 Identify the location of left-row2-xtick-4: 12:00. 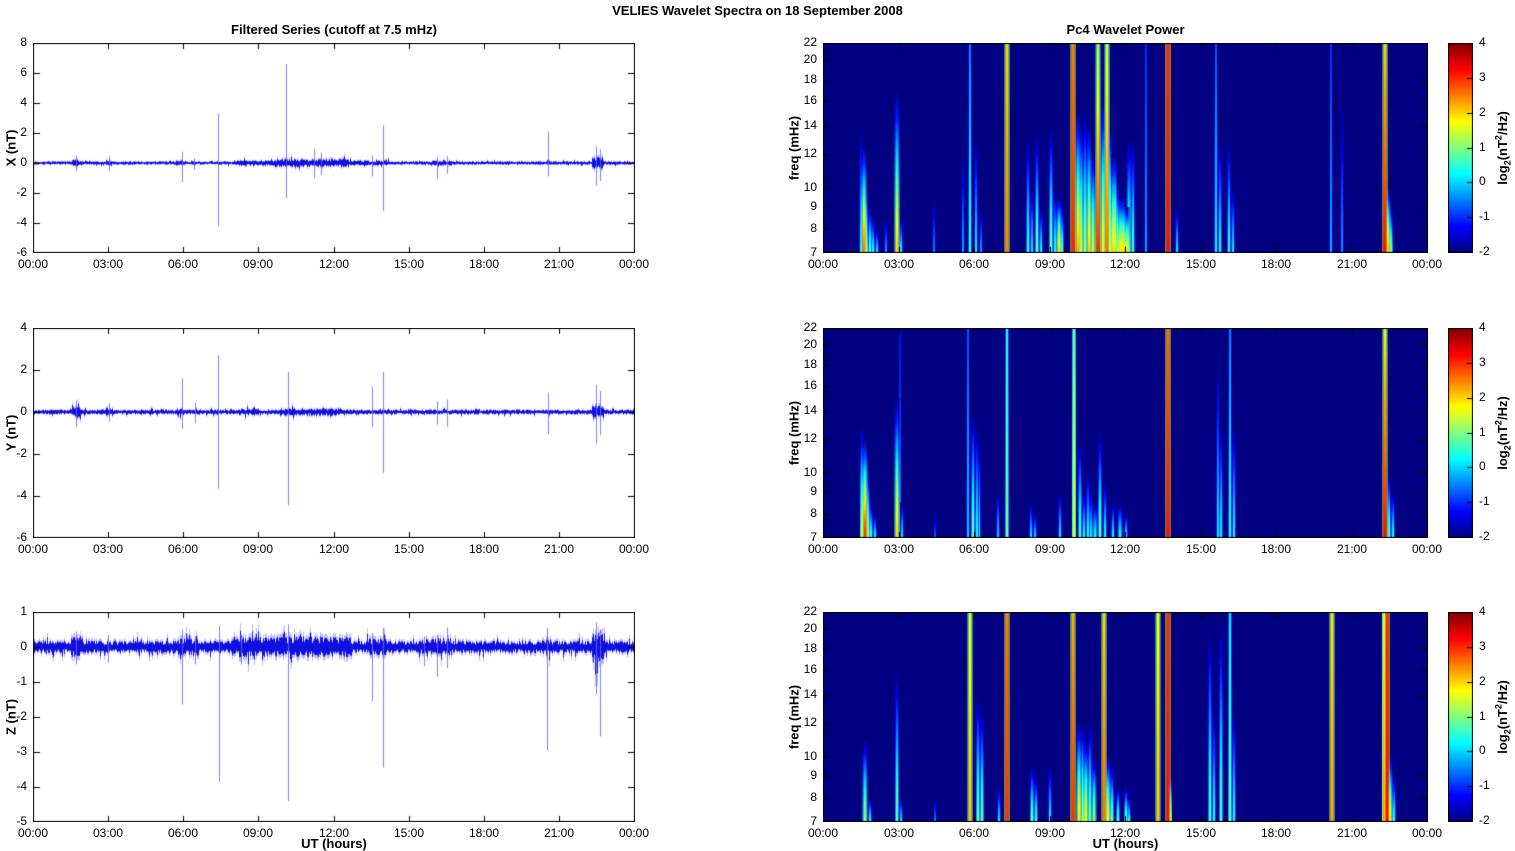
(334, 549).